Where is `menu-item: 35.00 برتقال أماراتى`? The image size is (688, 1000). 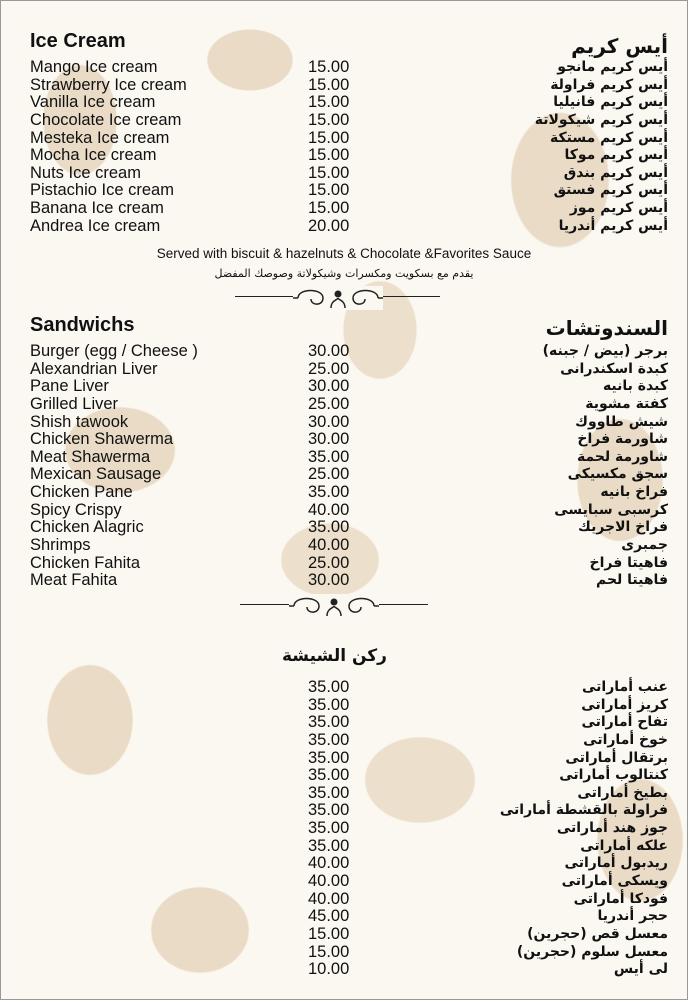
menu-item: 35.00 برتقال أماراتى is located at coordinates (344, 758).